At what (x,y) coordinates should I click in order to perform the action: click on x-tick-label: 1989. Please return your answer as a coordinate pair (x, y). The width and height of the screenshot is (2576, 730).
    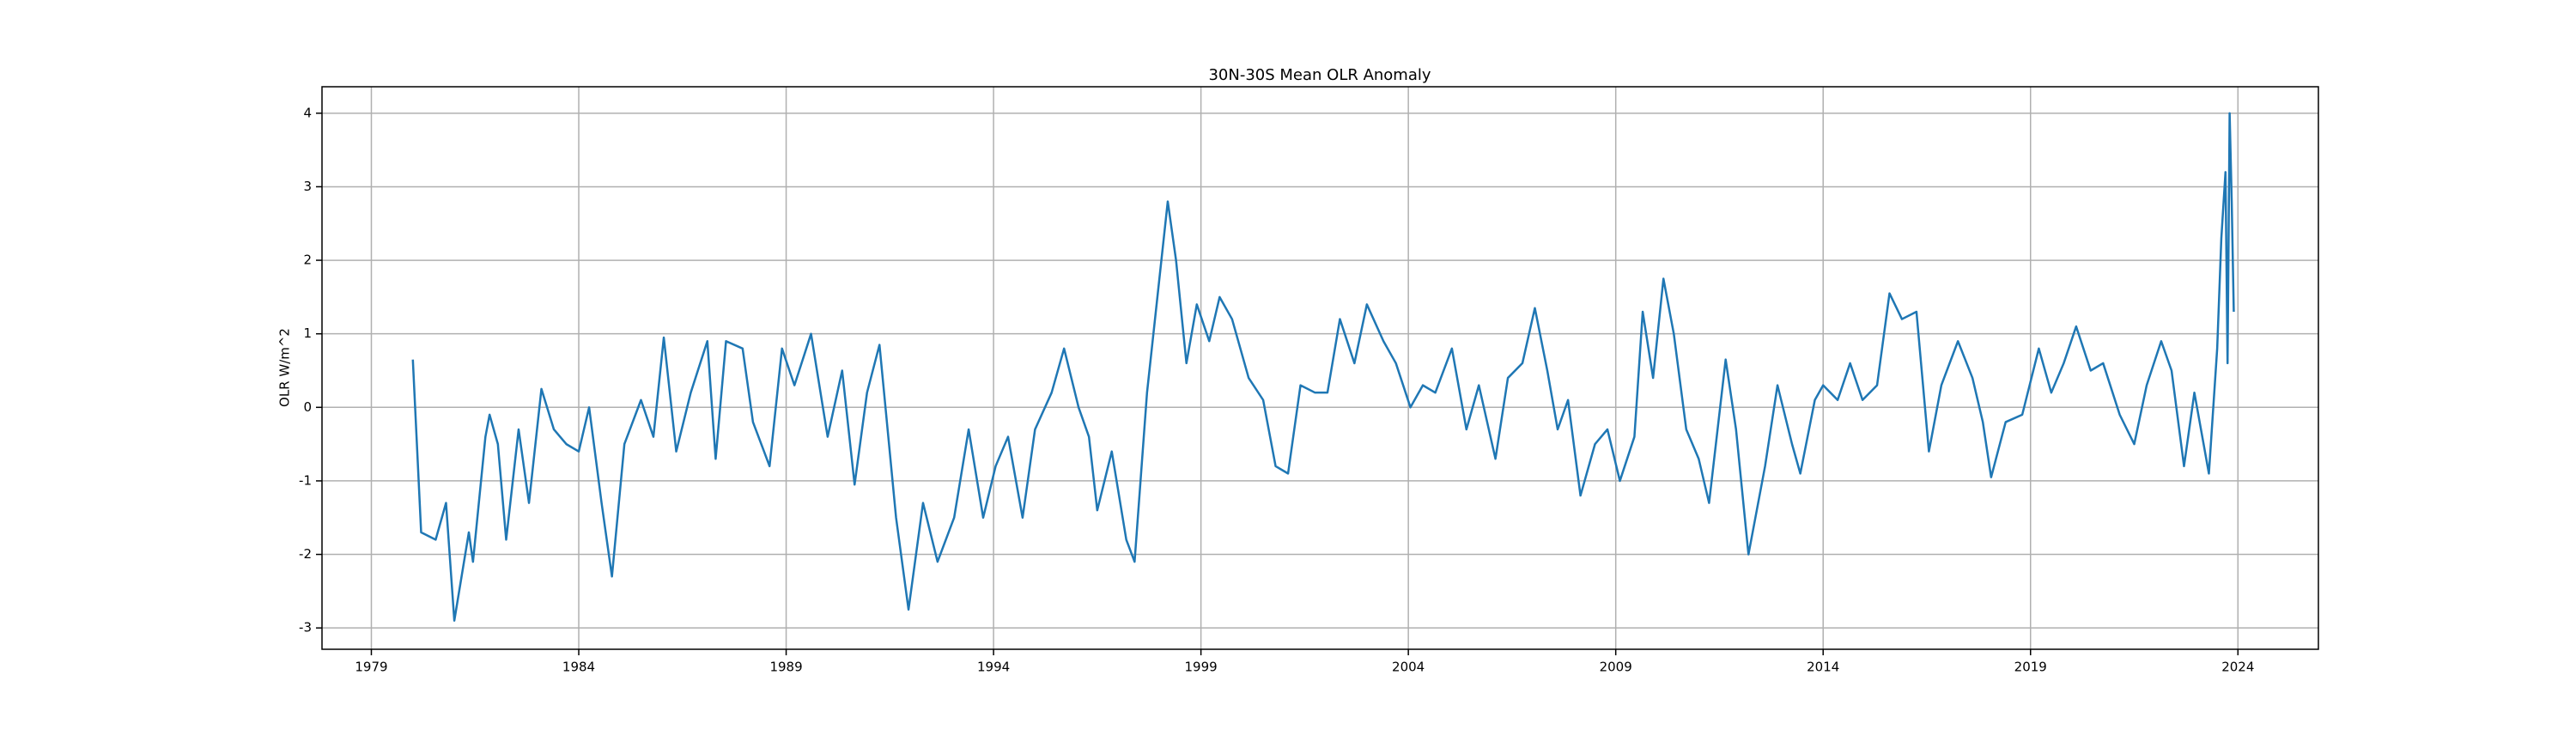
    Looking at the image, I should click on (786, 667).